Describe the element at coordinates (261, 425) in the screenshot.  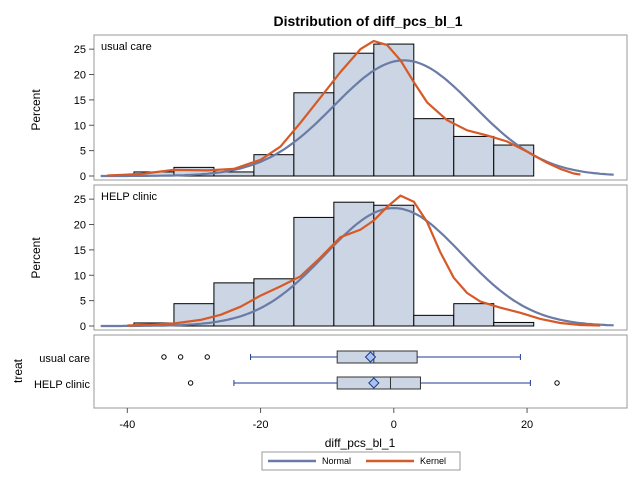
I see `x-tick-label: -20` at that location.